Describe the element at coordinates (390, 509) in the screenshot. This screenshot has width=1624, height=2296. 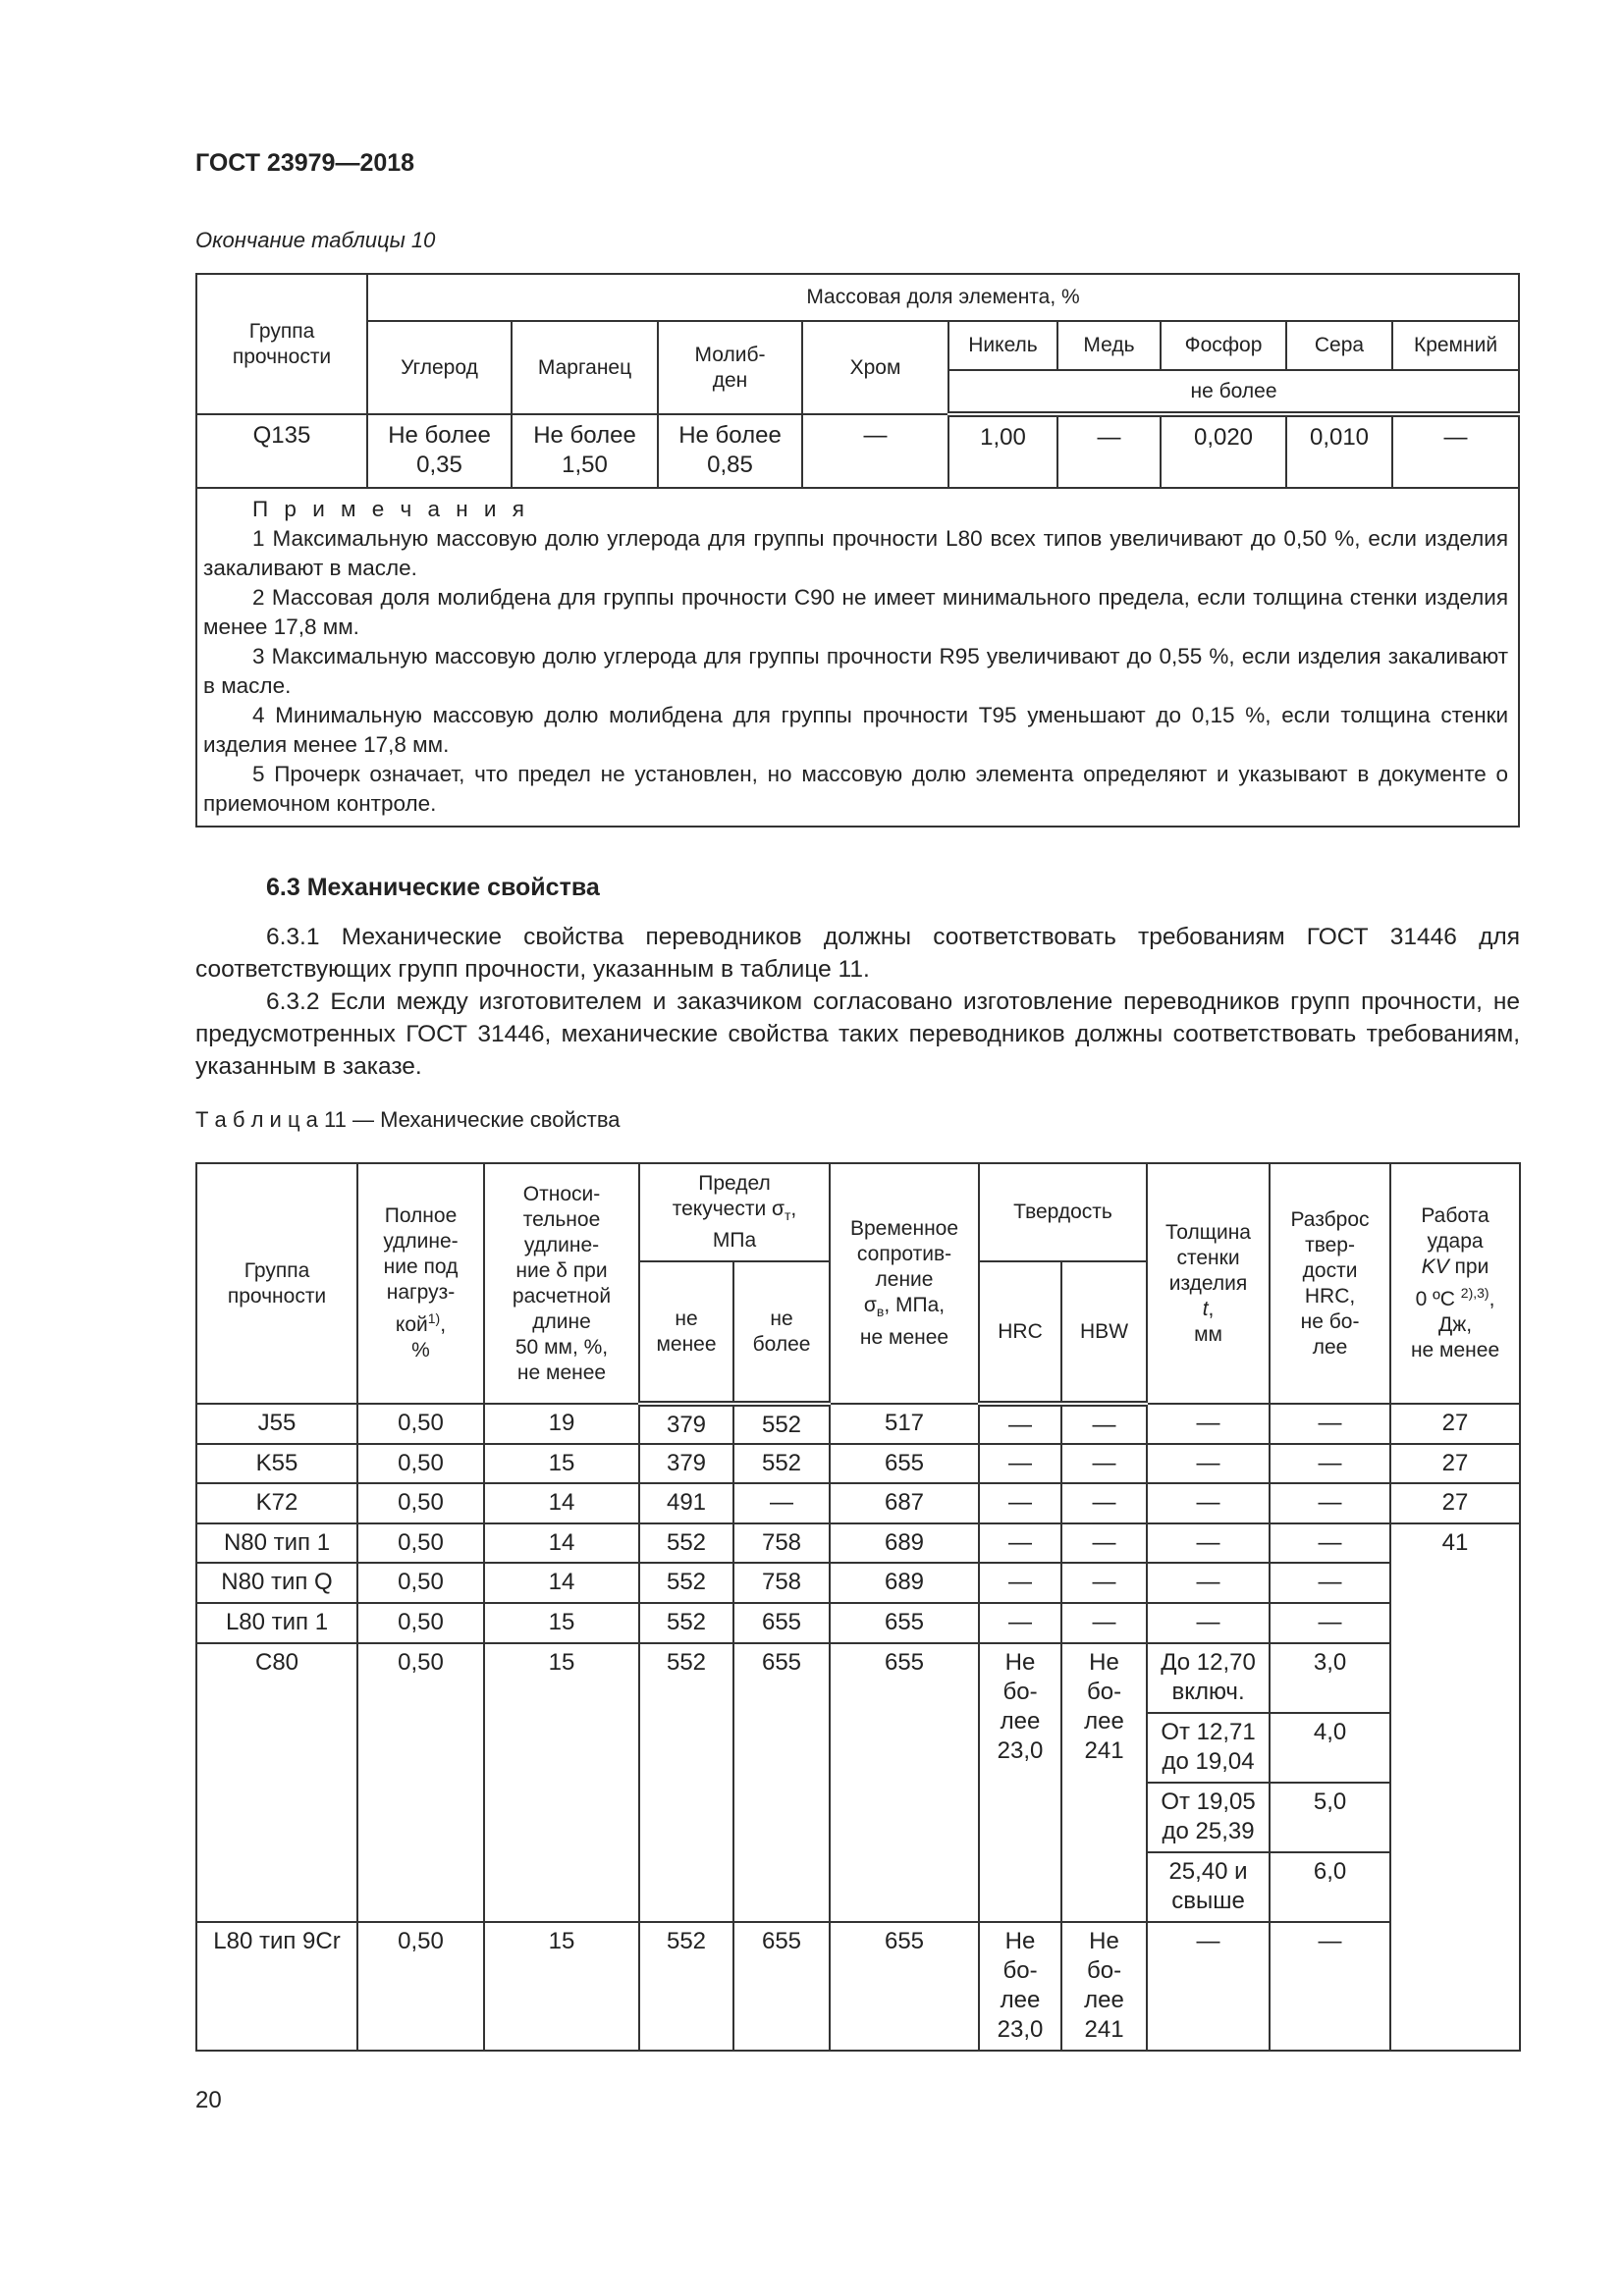
I see `notes-title: П р и м е ч а н и я` at that location.